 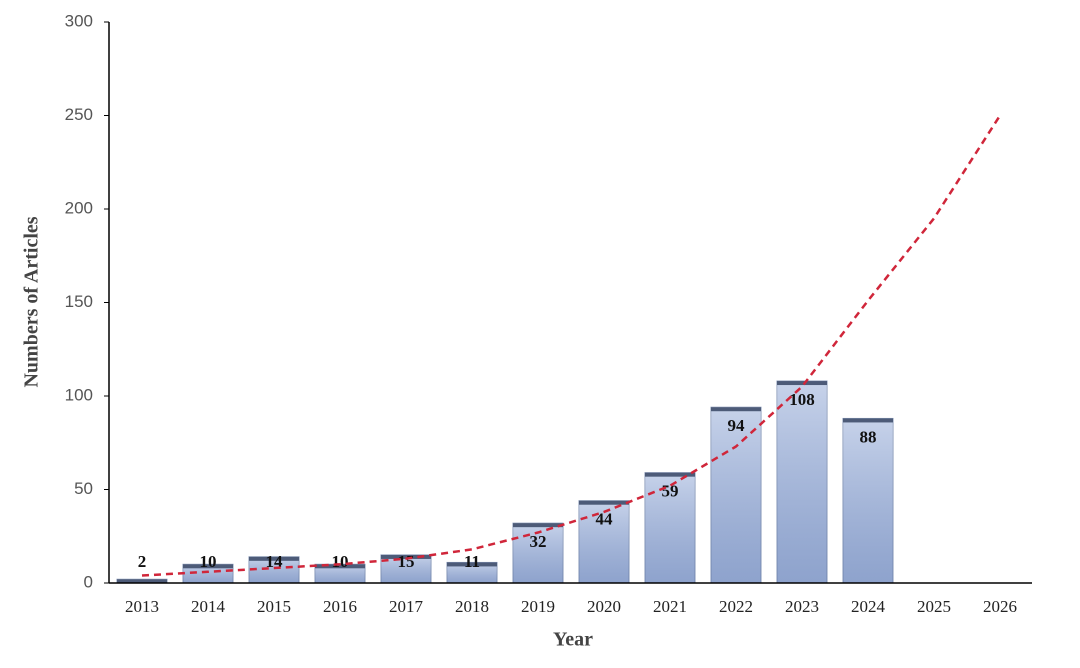 I want to click on y-tick-label: 200, so click(x=79, y=207).